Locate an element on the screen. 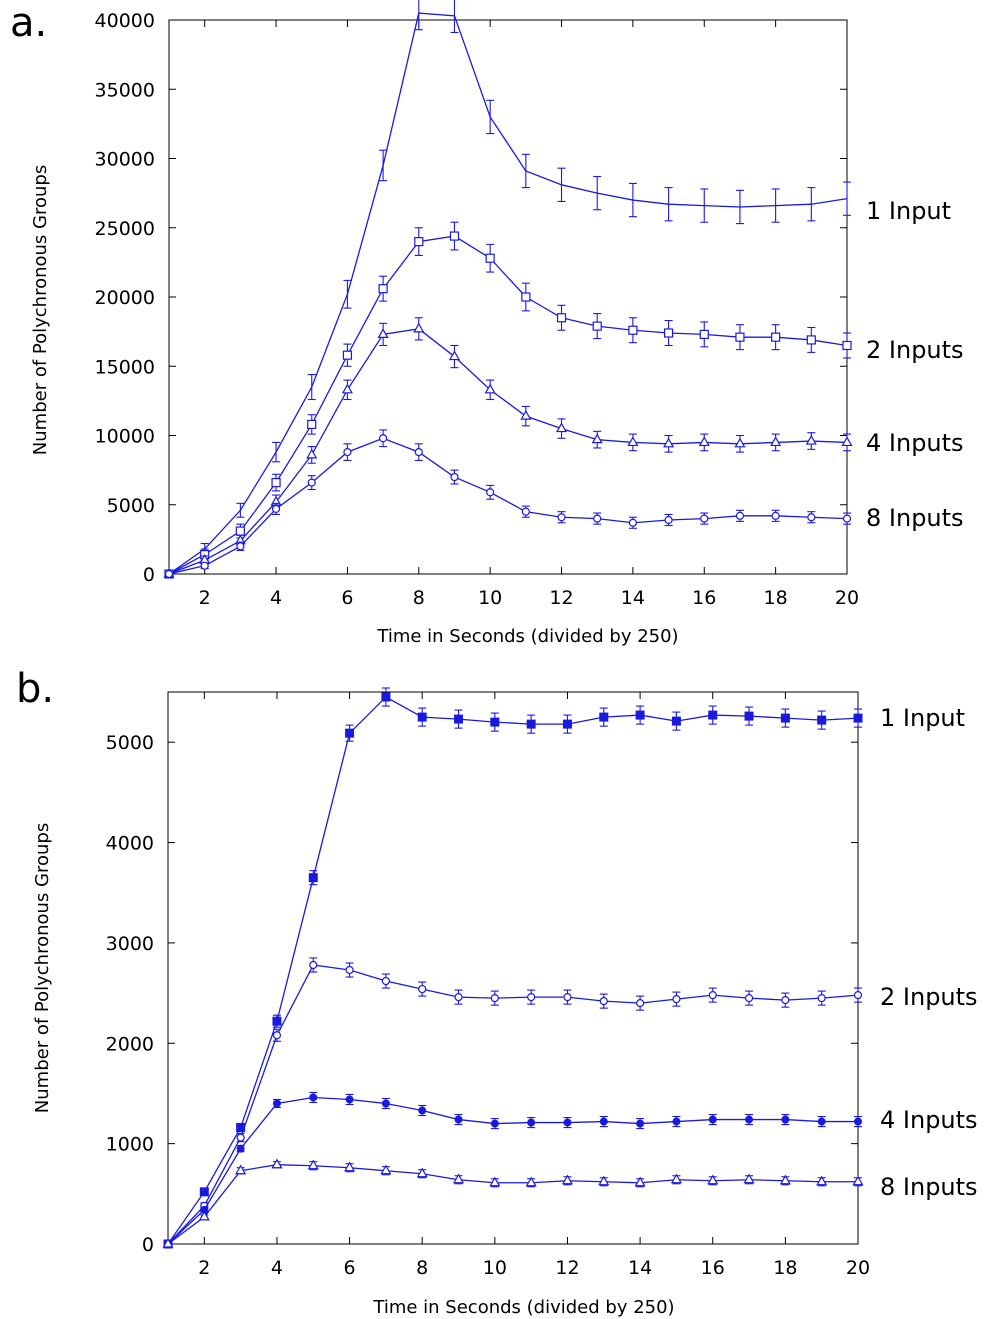 Image resolution: width=992 pixels, height=1319 pixels. panel-a-x-tick-label: 4 is located at coordinates (276, 598).